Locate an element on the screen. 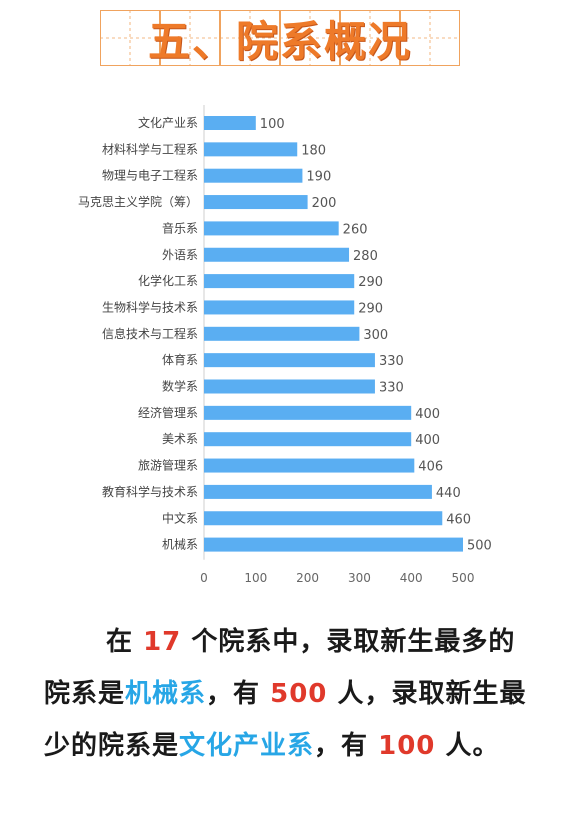  value-label: 280 is located at coordinates (365, 256).